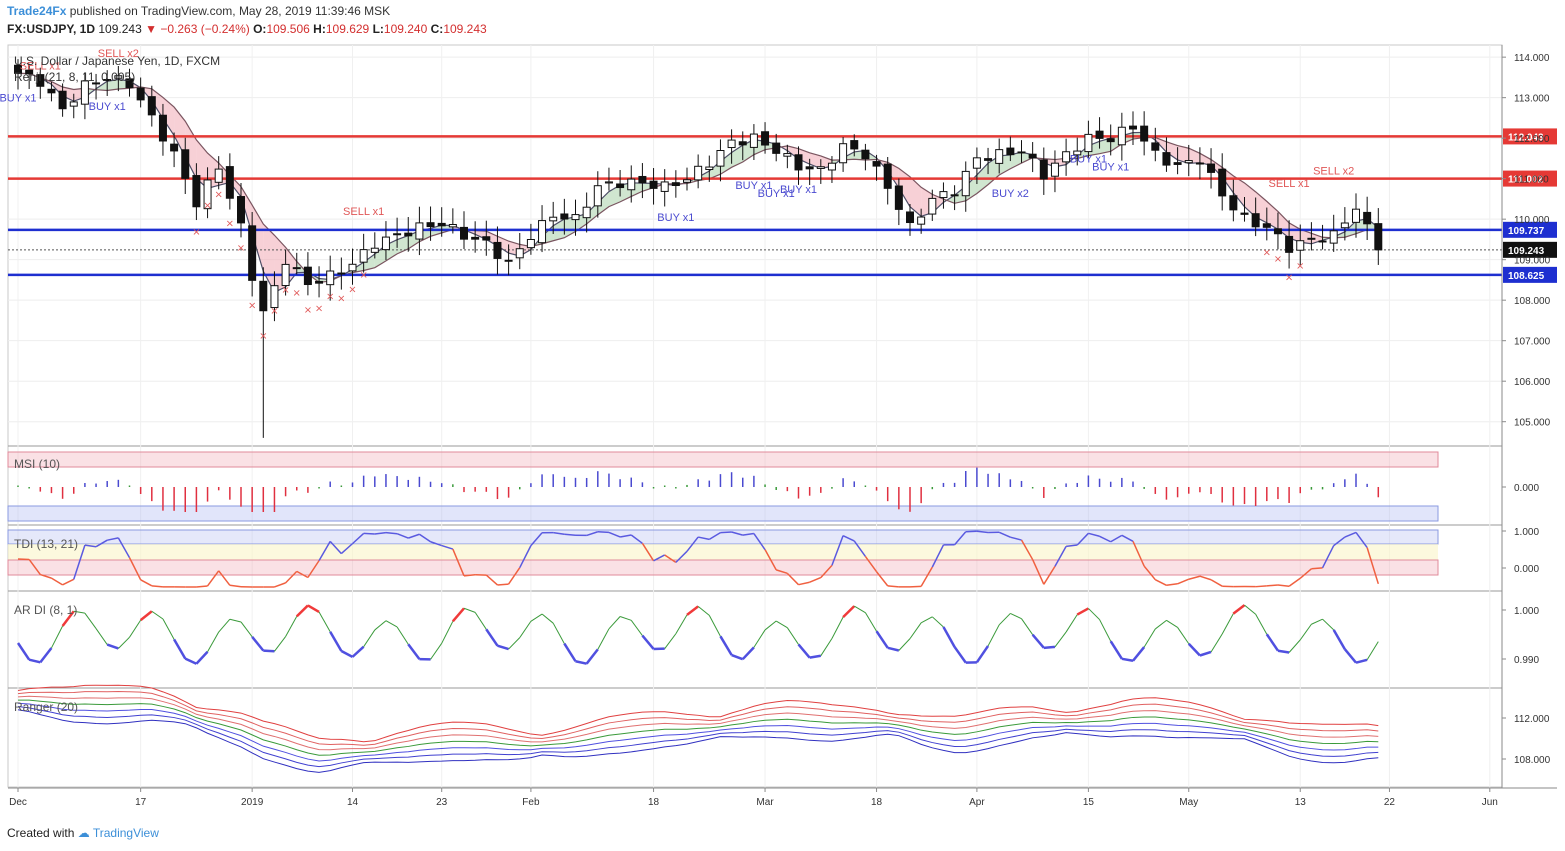 This screenshot has height=851, width=1565. I want to click on signal-label: SELL x2, so click(118, 54).